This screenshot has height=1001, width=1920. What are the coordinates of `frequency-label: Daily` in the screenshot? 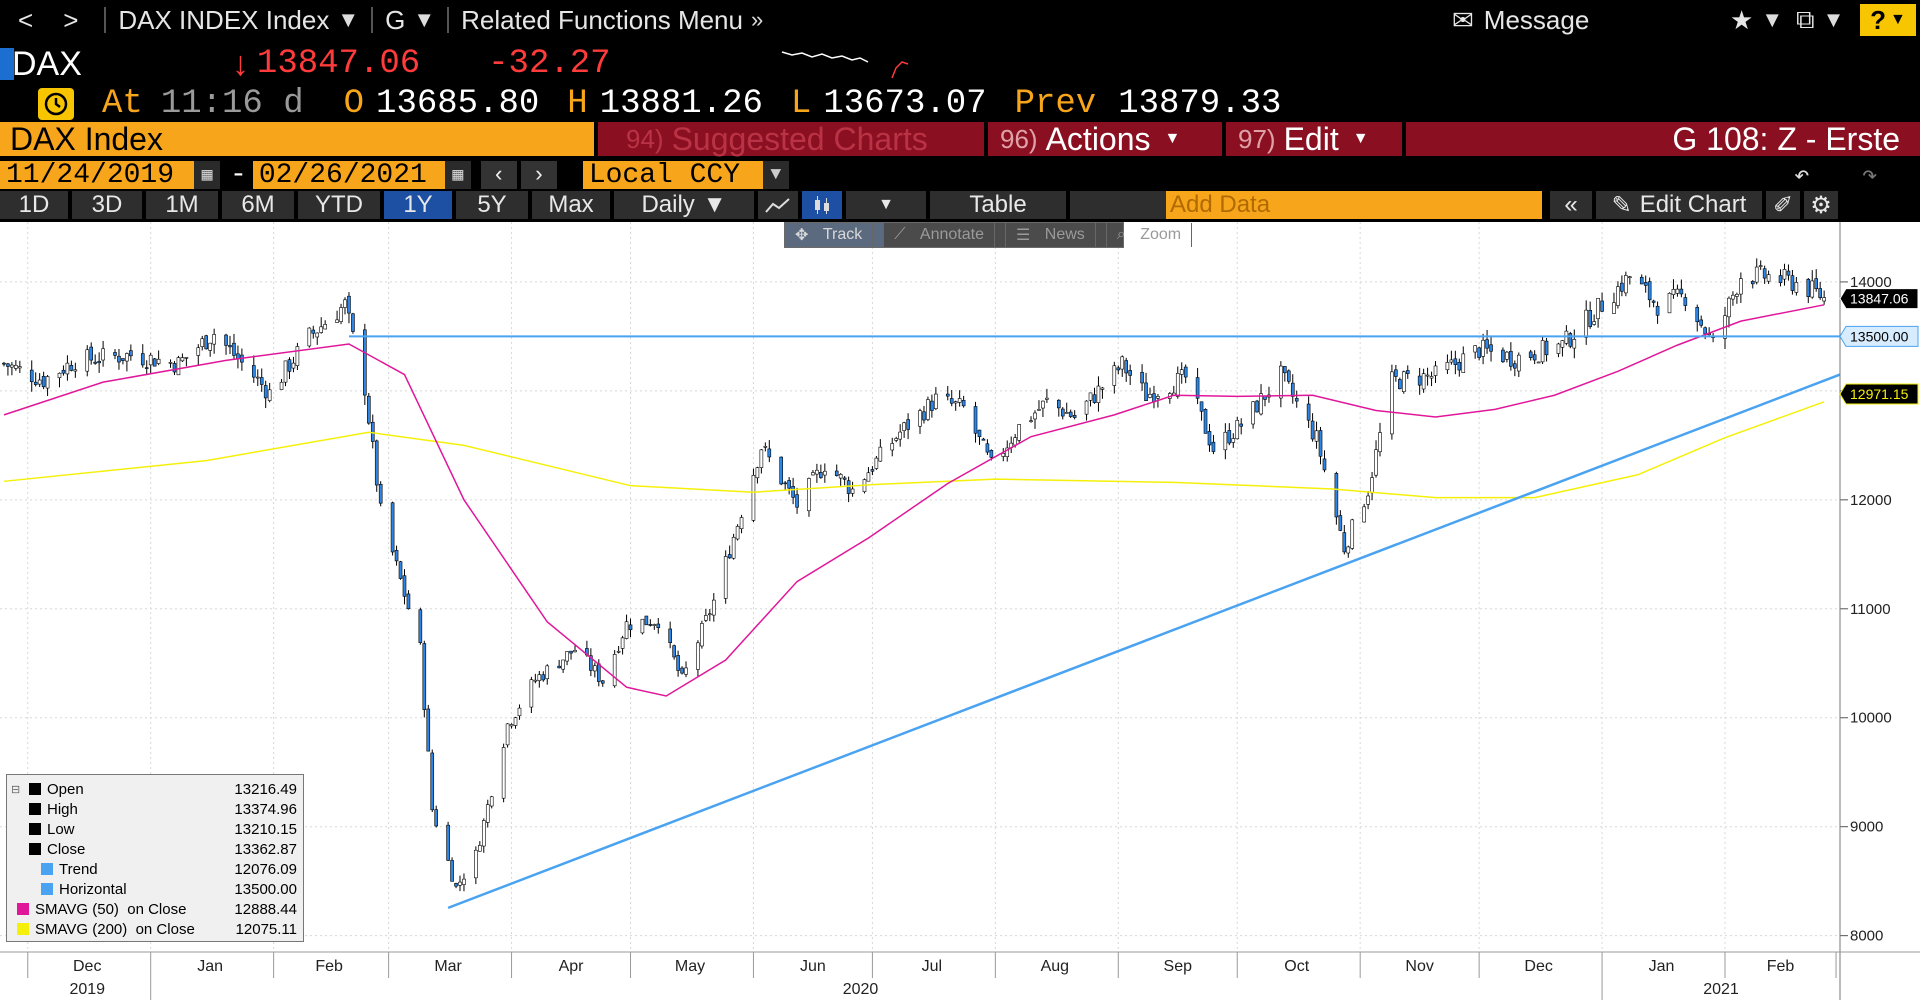 It's located at (668, 204).